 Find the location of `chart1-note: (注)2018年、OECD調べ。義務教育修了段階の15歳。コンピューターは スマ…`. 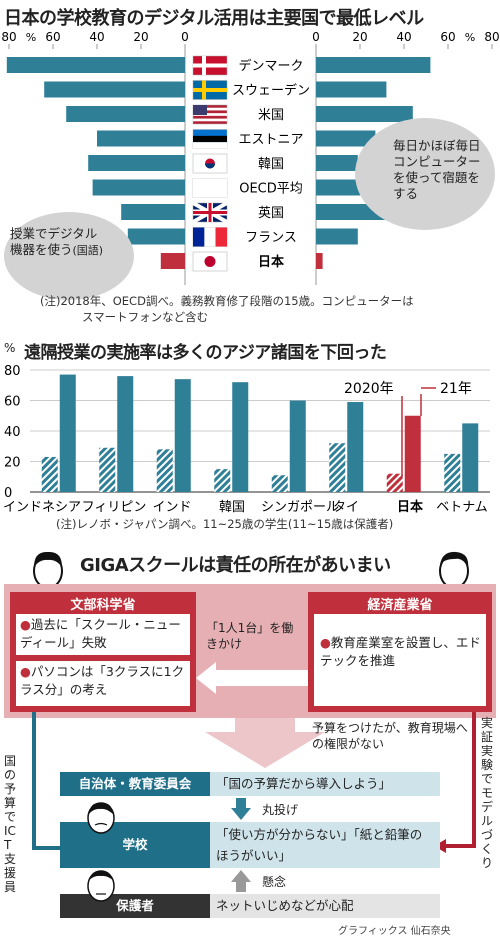

chart1-note: (注)2018年、OECD調べ。義務教育修了段階の15歳。コンピューターは スマ… is located at coordinates (227, 309).